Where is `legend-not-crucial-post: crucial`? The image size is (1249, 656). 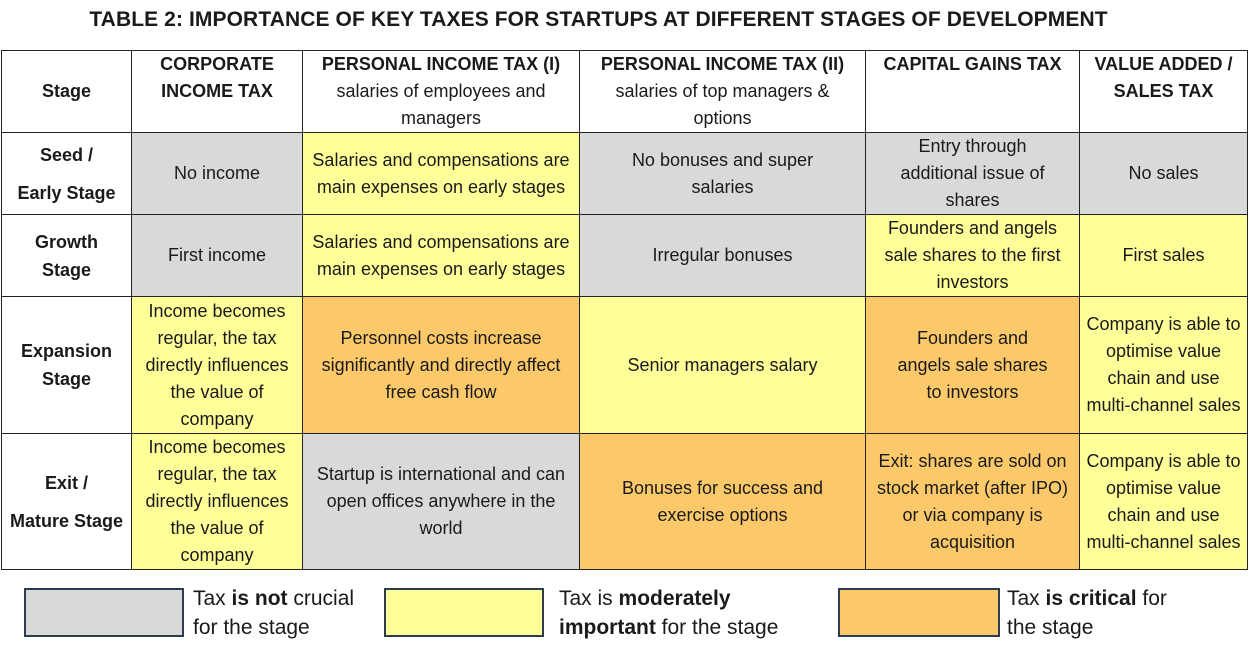
legend-not-crucial-post: crucial is located at coordinates (321, 598).